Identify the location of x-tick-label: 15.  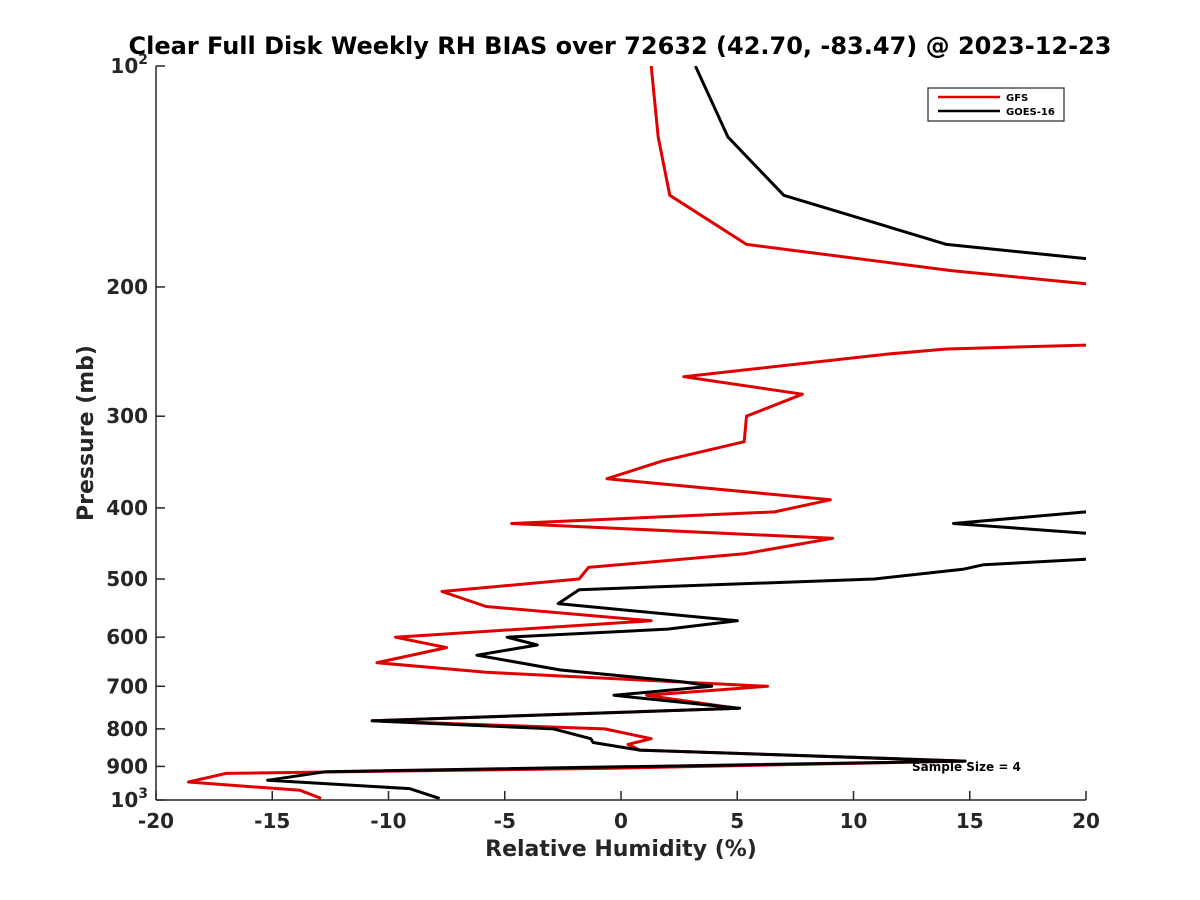
(970, 821).